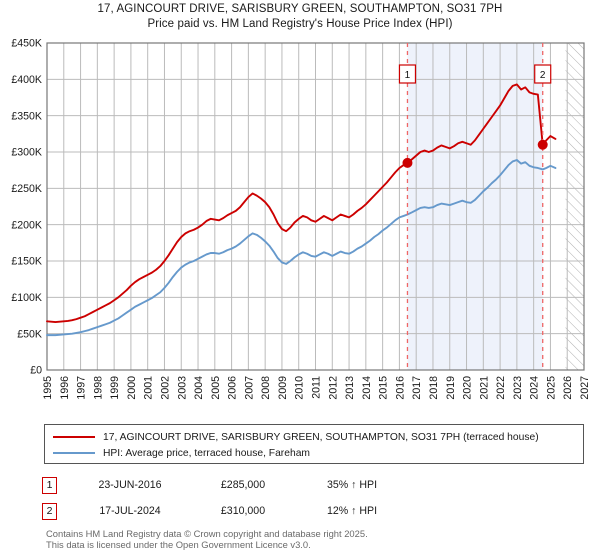  Describe the element at coordinates (350, 388) in the screenshot. I see `svg-text: 2013` at that location.